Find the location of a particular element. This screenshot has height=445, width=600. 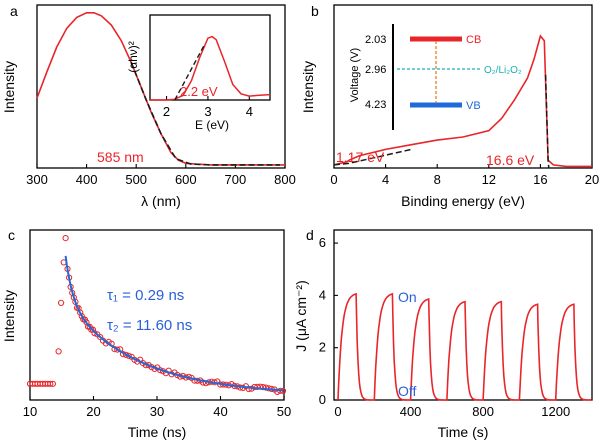

panel-label-b: b is located at coordinates (315, 11).